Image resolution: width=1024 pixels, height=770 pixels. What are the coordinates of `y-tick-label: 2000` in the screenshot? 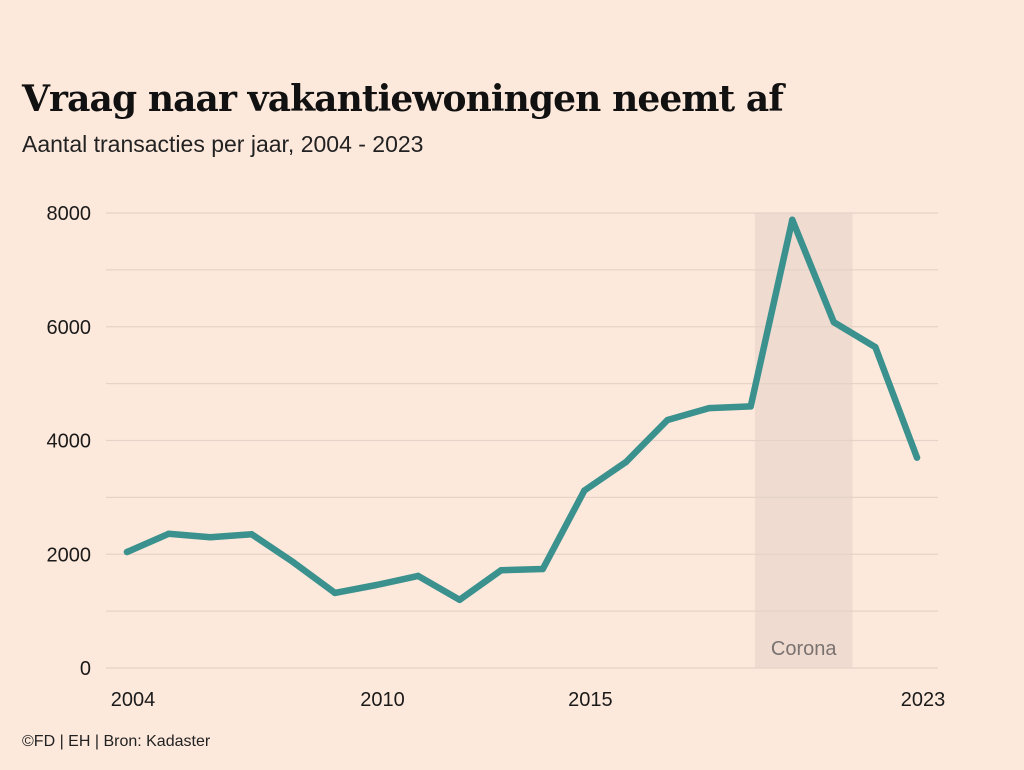 It's located at (69, 555).